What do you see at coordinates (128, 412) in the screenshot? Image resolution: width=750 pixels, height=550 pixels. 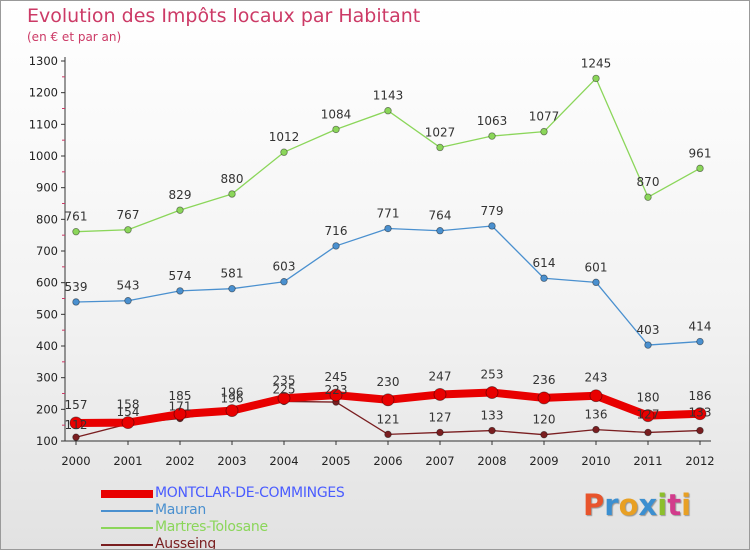 I see `data-label-ausseing: 154` at bounding box center [128, 412].